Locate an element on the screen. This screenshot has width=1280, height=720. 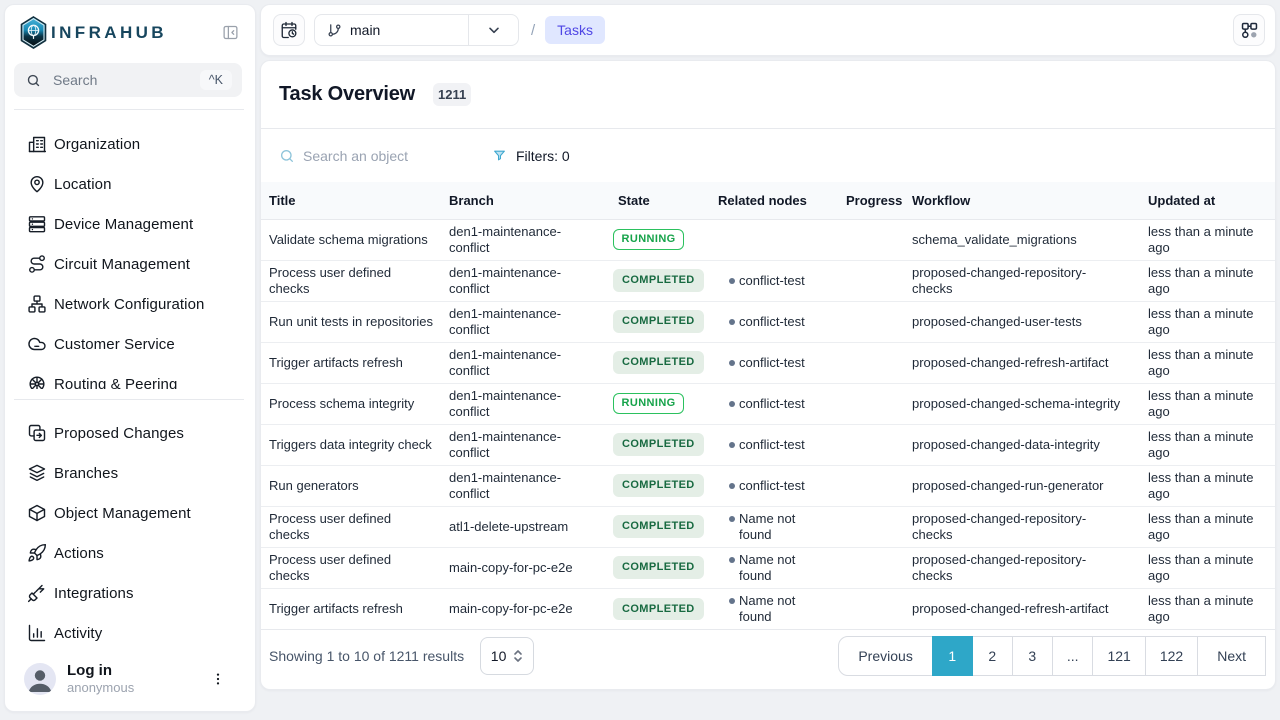
page-size-select: 10 is located at coordinates (507, 655).